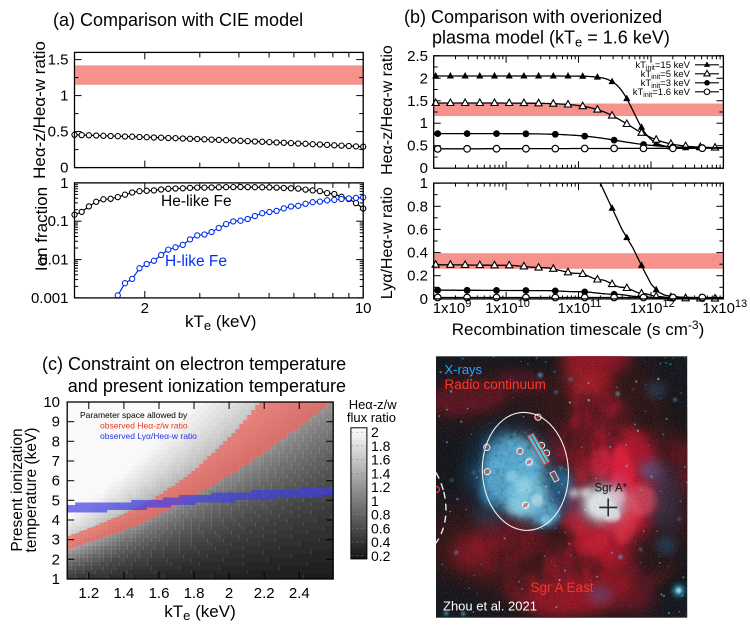 The image size is (750, 636). What do you see at coordinates (56, 441) in the screenshot?
I see `svg-text: 8` at bounding box center [56, 441].